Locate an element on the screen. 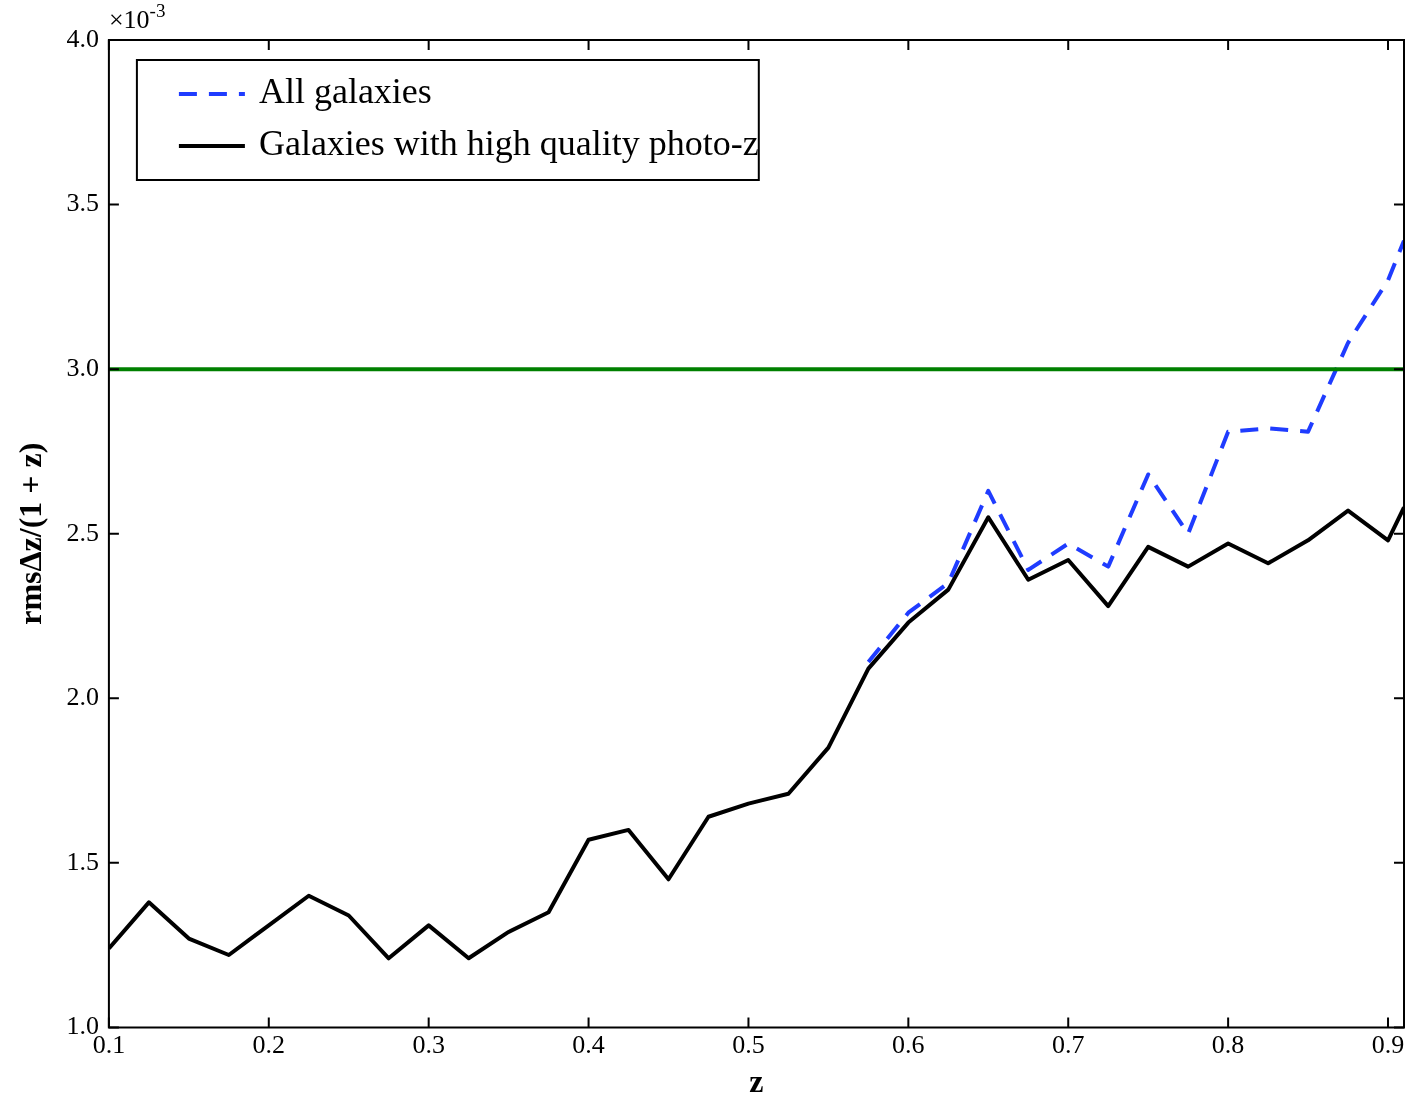  y-tick-label: 2.5 is located at coordinates (82, 532).